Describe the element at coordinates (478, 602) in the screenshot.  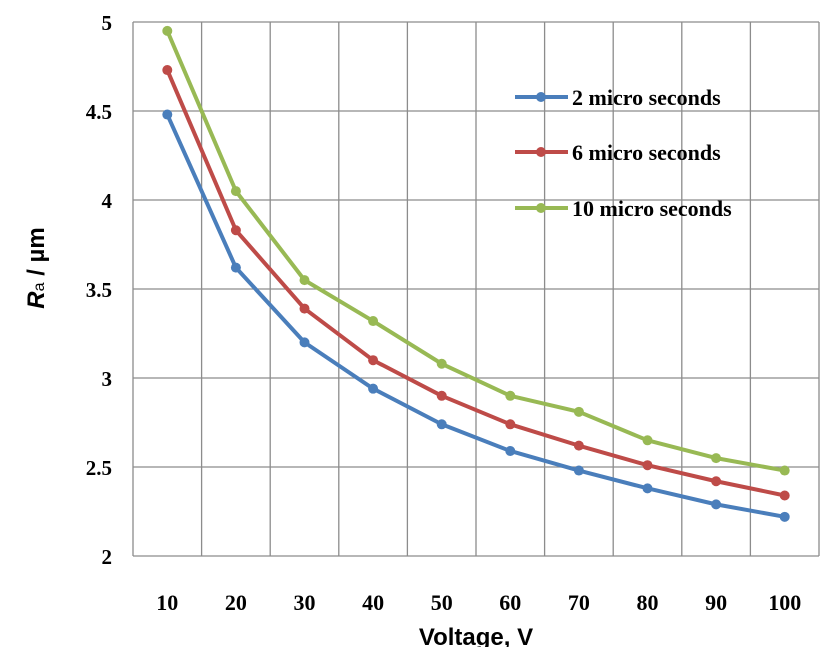
I see `x-axis-tick-labels: 10 20 30 40 50 60 70 80 90 100` at that location.